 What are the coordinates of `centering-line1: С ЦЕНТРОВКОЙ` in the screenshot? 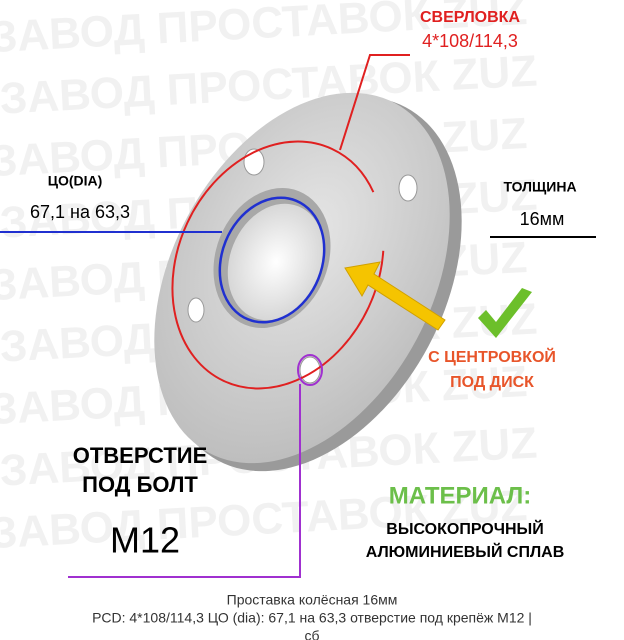 It's located at (492, 356).